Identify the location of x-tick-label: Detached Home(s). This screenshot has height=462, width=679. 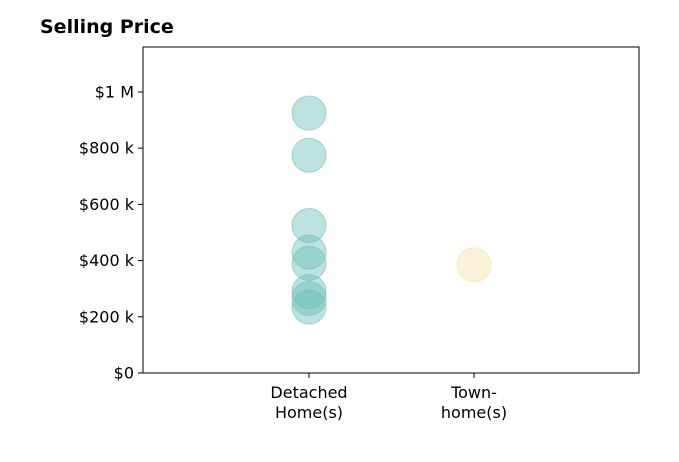
(308, 402).